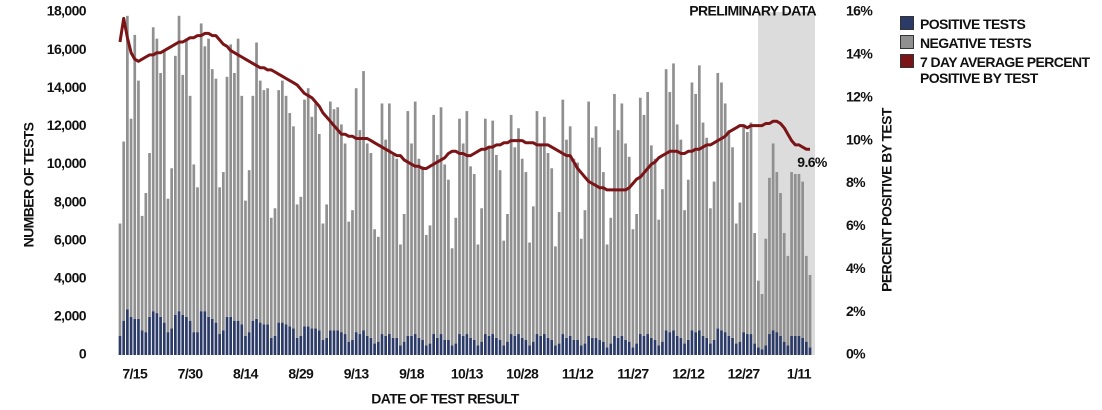  I want to click on legend-item: 7 DAY AVERAGE PERCENT POSITIVE BY TEST, so click(995, 70).